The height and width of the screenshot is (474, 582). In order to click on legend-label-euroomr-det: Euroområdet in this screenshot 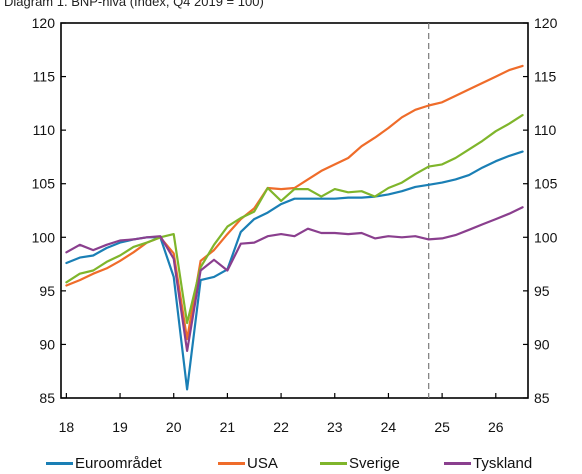, I will do `click(118, 463)`.